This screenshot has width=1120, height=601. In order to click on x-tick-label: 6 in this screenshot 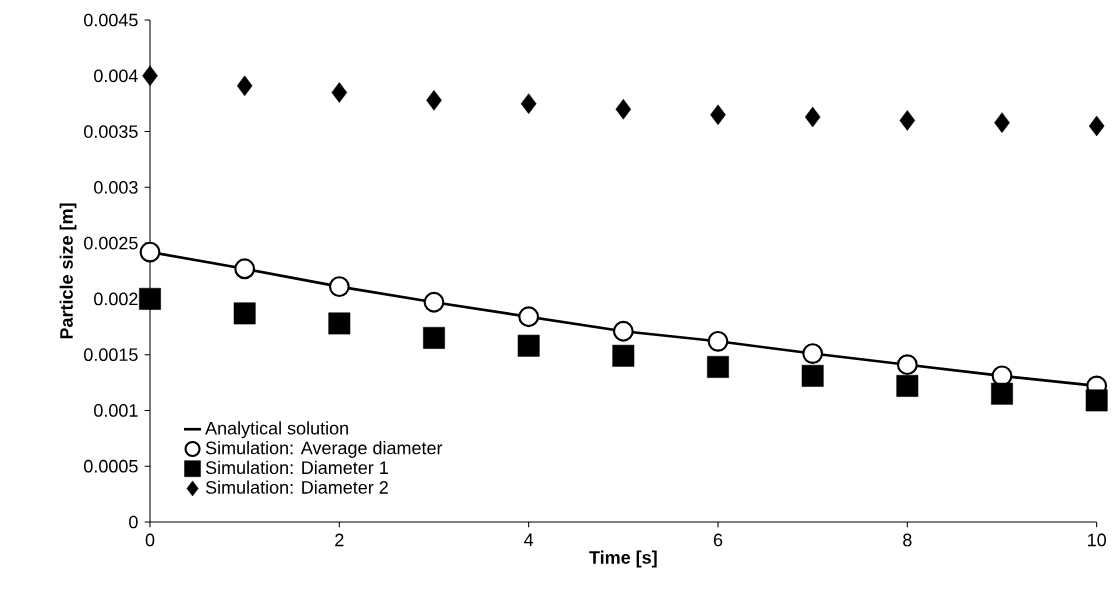, I will do `click(718, 540)`.